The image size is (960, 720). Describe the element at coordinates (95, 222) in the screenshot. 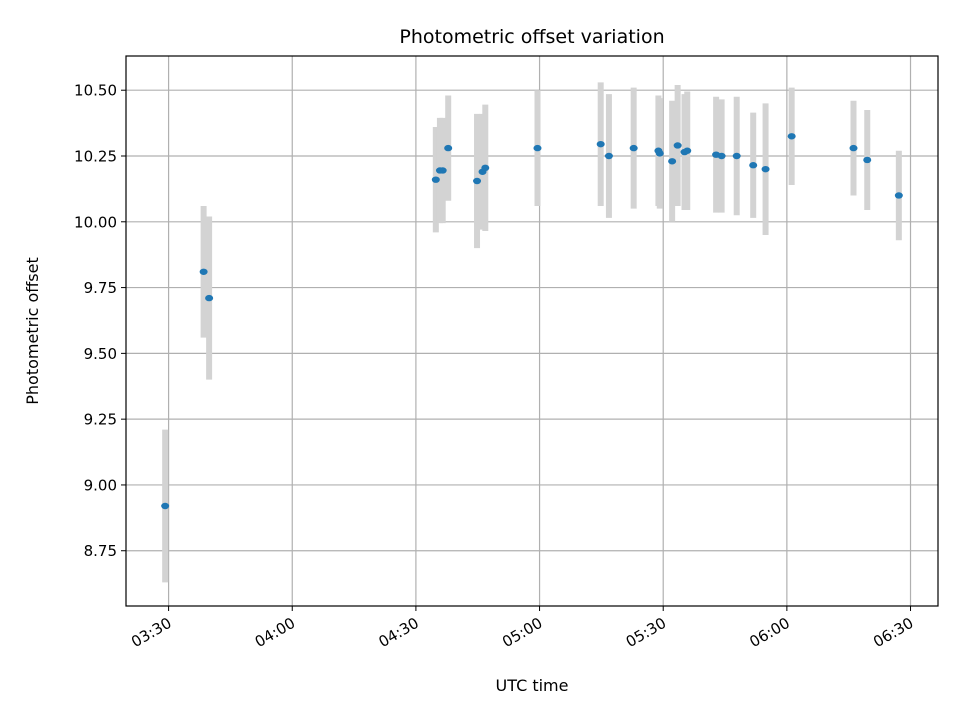

I see `y-tick-label: 10.00` at that location.